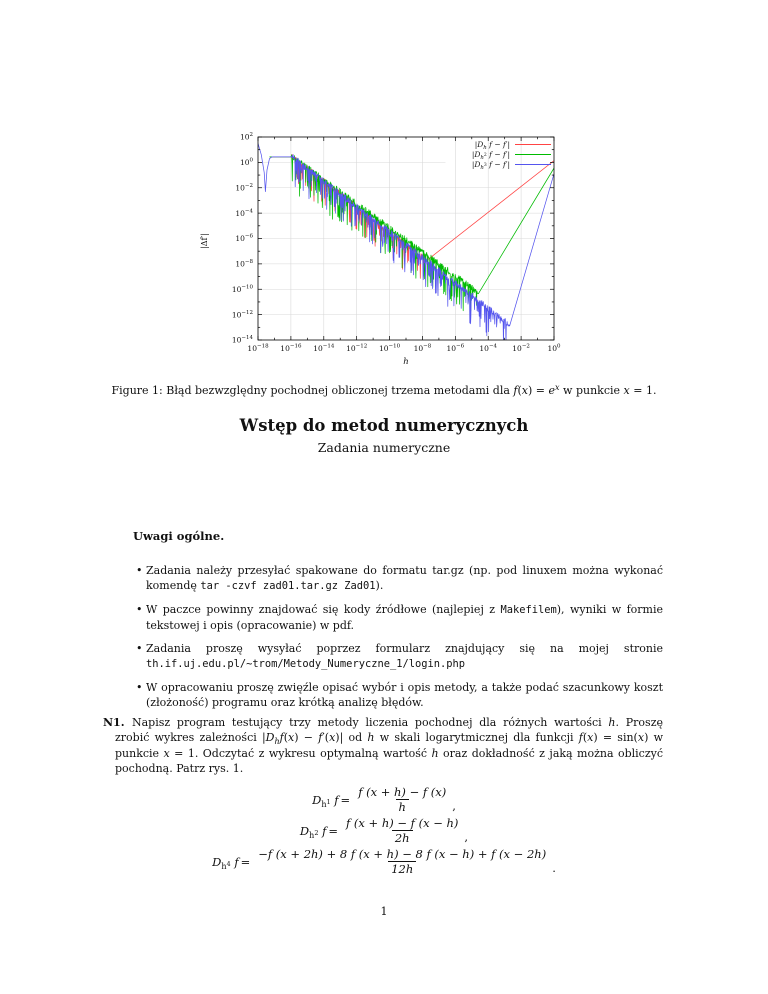  I want to click on data-series, so click(406, 241).